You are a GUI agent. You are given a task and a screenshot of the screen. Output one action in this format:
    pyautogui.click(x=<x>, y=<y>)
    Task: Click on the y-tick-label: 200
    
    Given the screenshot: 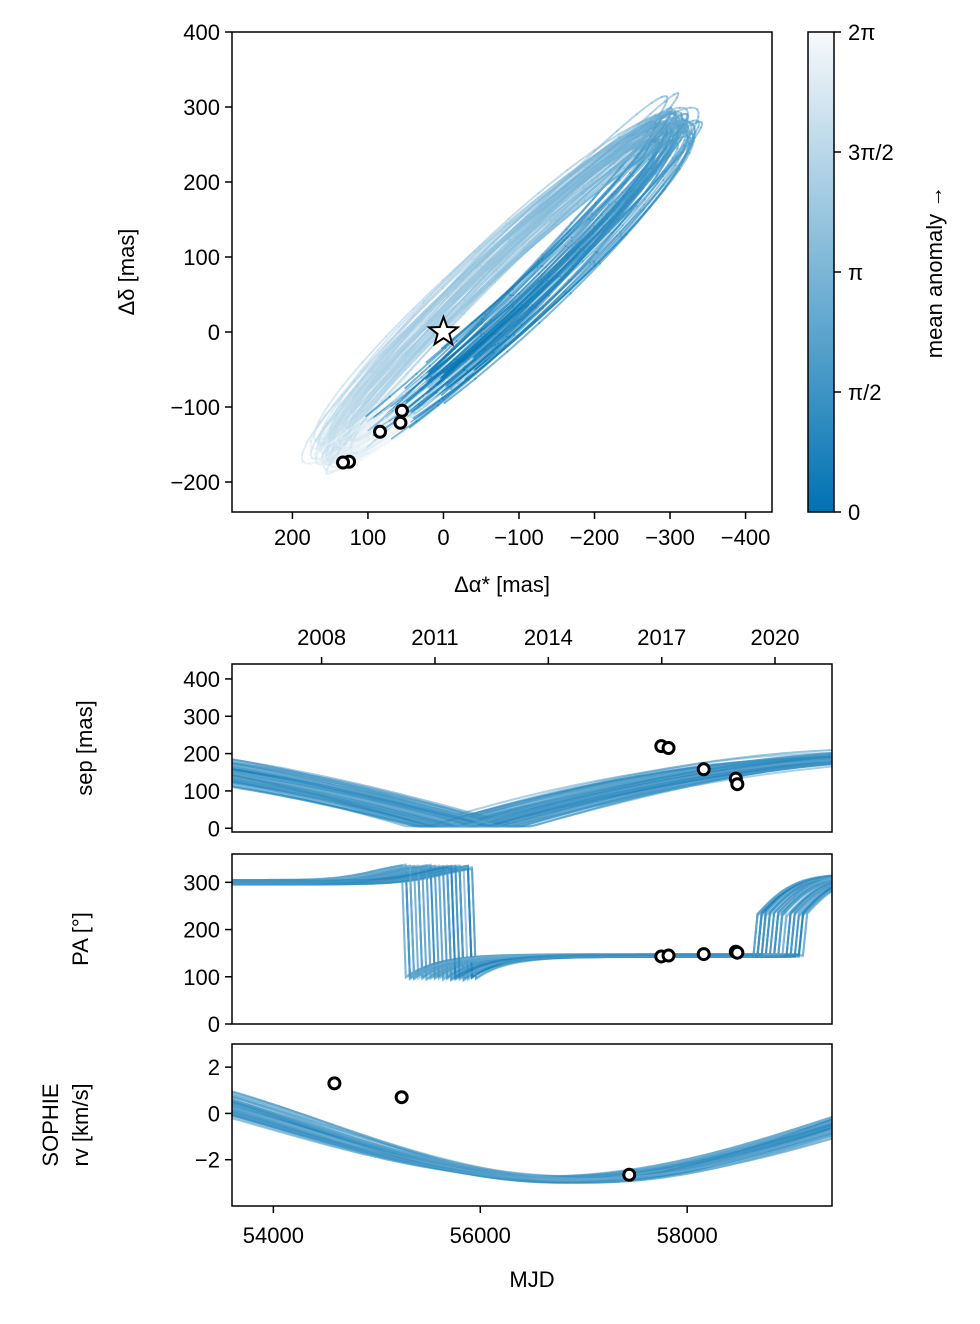 What is the action you would take?
    pyautogui.click(x=201, y=754)
    